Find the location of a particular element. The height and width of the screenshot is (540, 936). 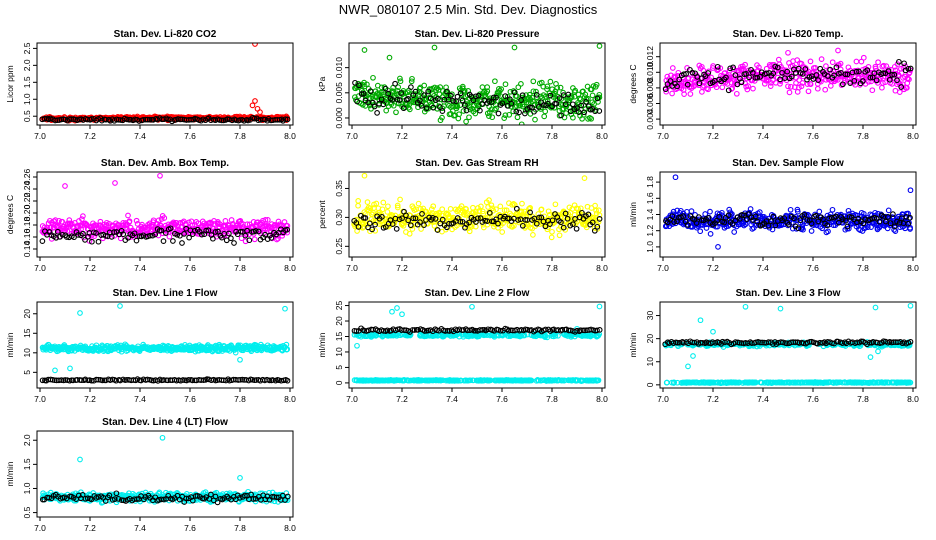

y-tick-label: 1.6 is located at coordinates (650, 198).